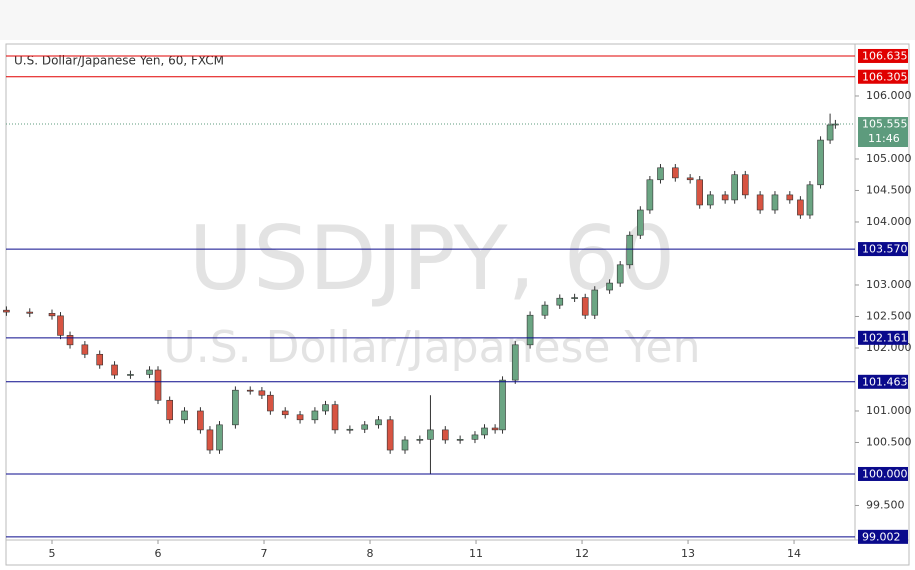 This screenshot has height=570, width=915. I want to click on level-label: 101.463, so click(885, 381).